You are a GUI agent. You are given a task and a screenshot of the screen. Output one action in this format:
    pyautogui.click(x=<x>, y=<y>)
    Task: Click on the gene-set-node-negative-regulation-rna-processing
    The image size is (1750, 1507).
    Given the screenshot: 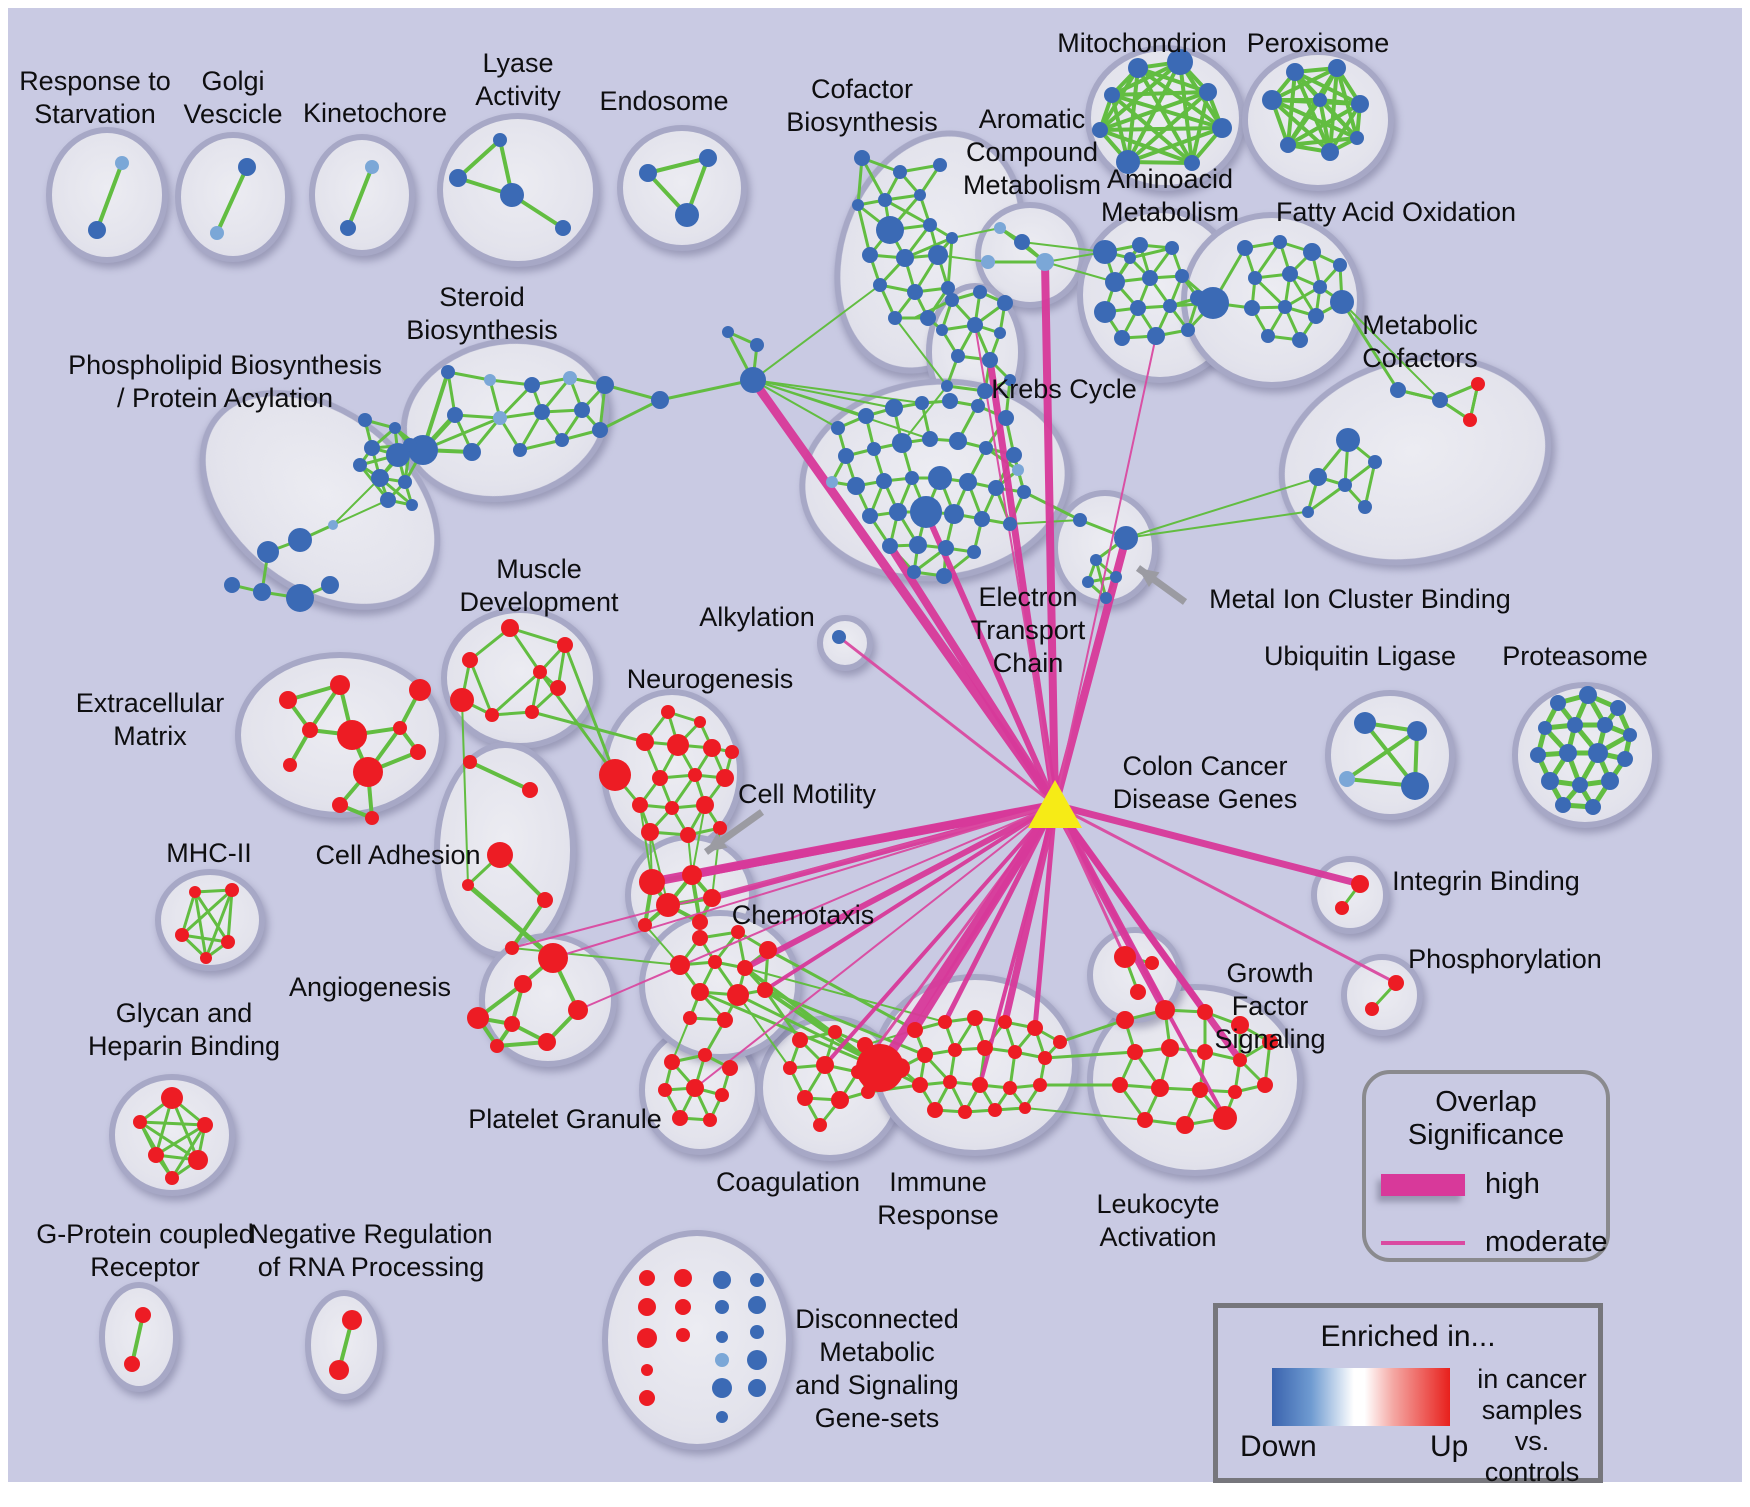 What is the action you would take?
    pyautogui.click(x=352, y=1320)
    